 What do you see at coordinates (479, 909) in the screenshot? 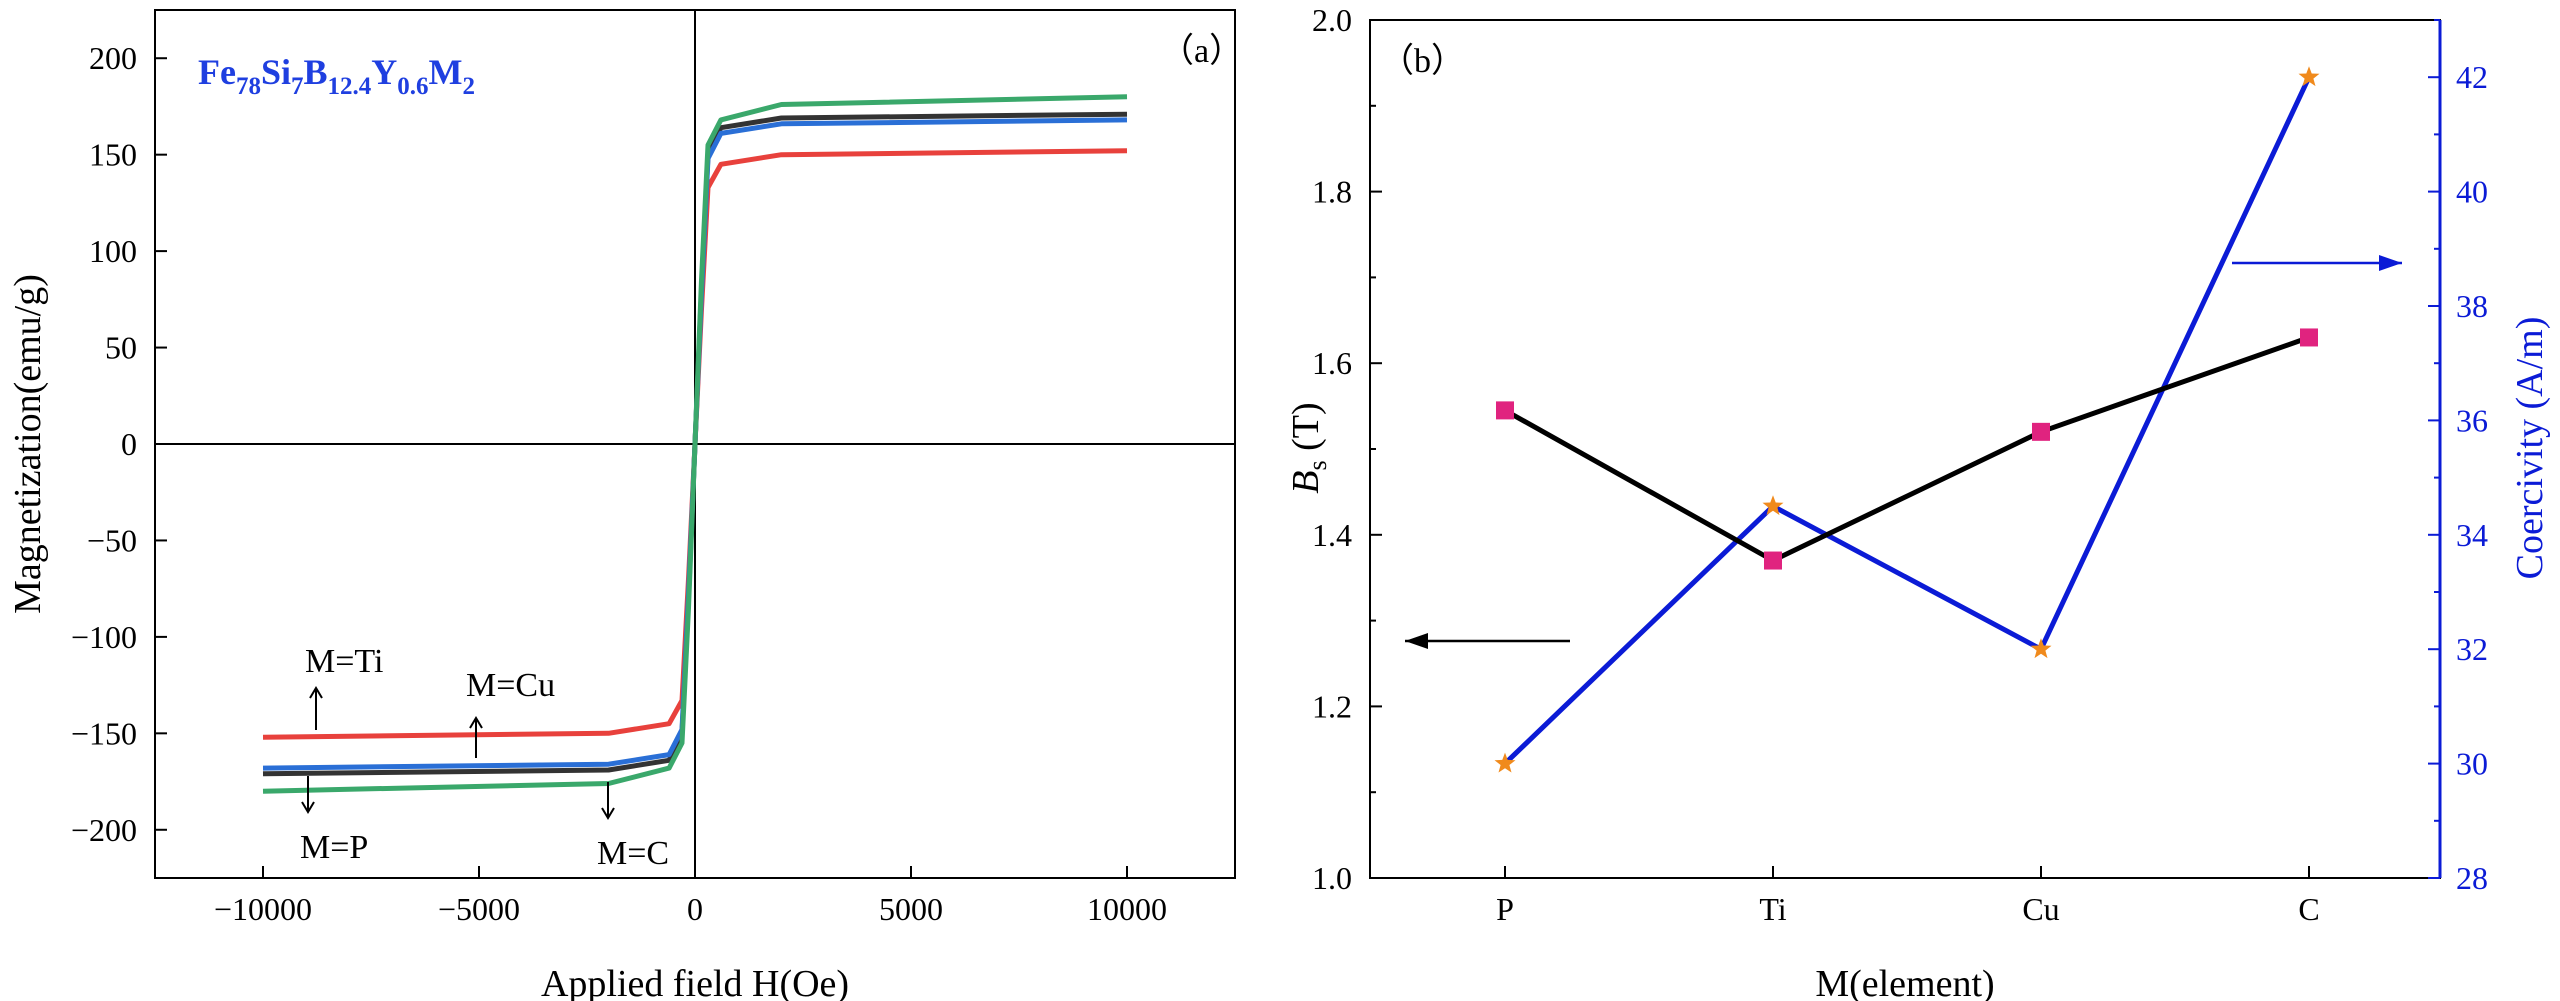
I see `panel-a-x-tick-label: −5000` at bounding box center [479, 909].